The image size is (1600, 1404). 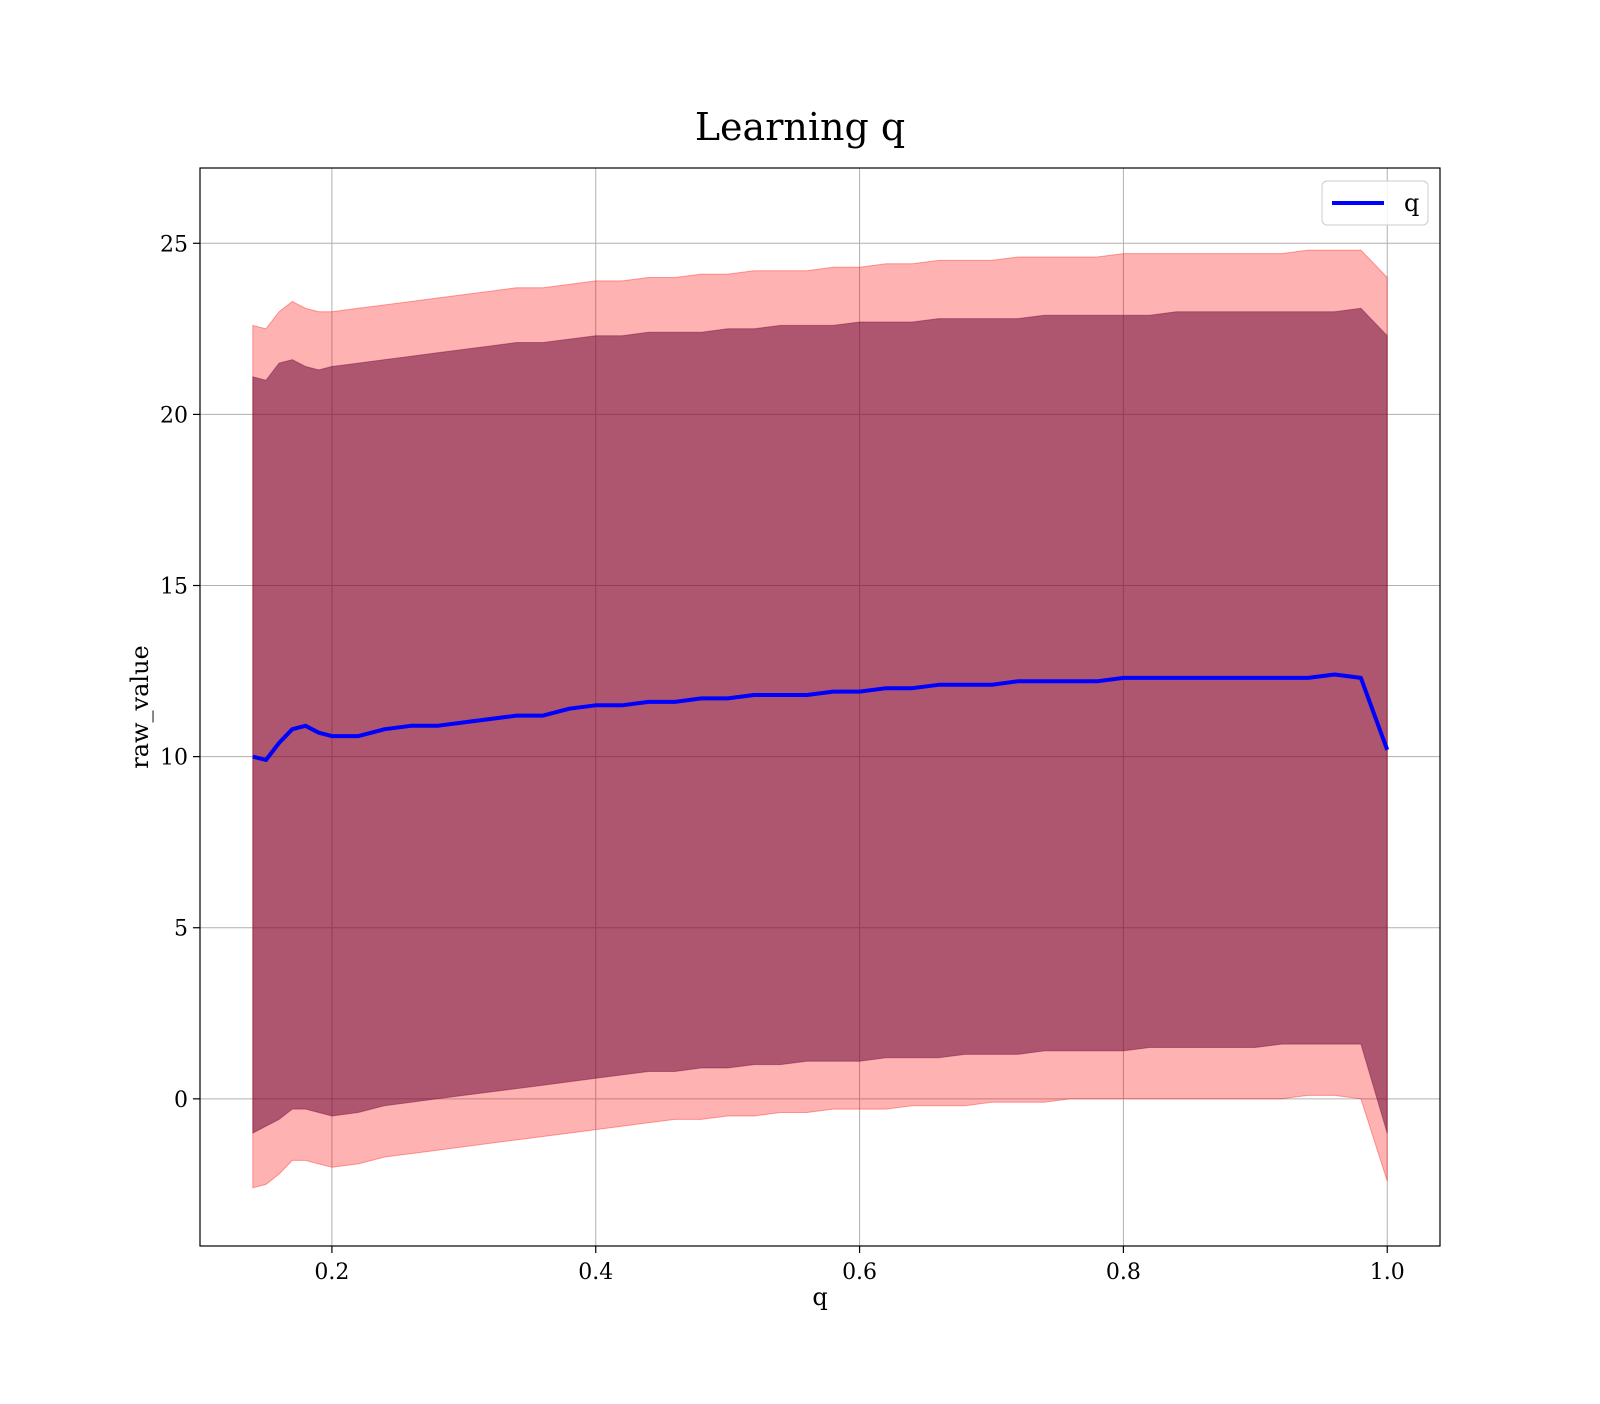 I want to click on y-tick-label: 5, so click(x=181, y=929).